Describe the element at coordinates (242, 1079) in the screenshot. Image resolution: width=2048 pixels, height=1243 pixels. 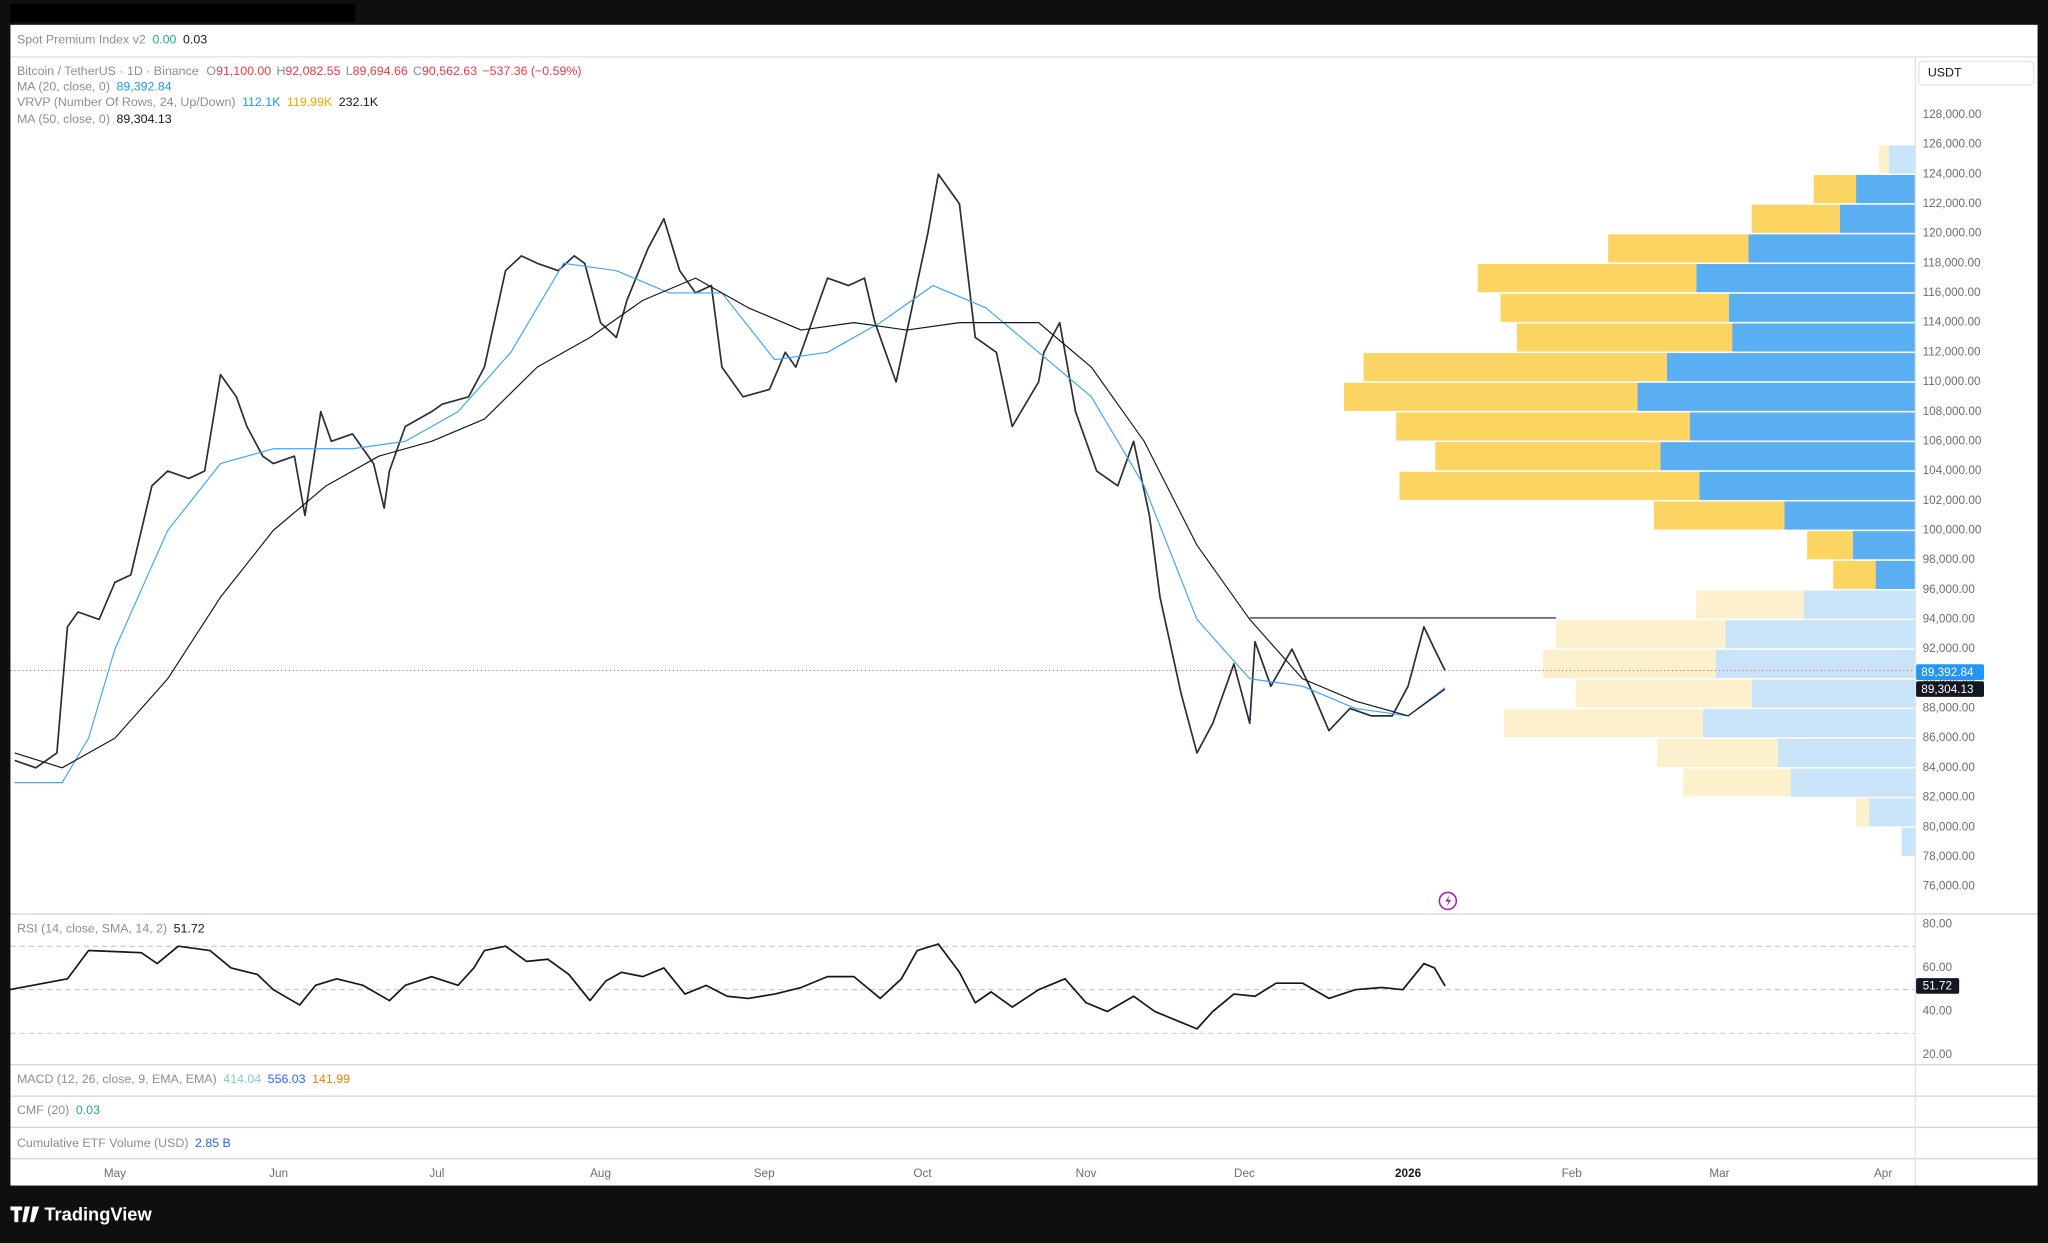
I see `pane-value: 414.04` at that location.